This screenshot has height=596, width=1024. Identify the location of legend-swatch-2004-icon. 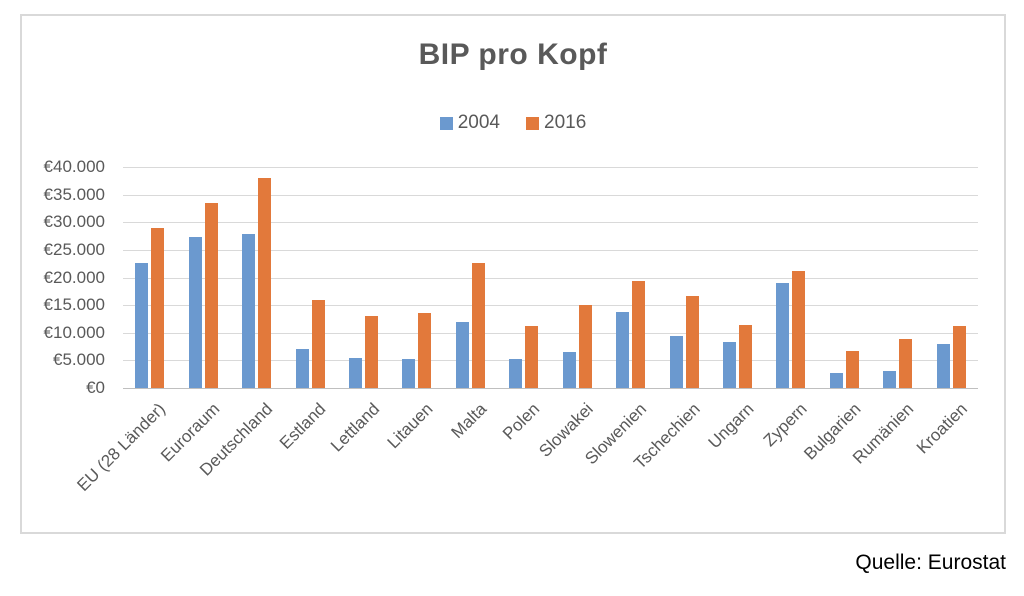
(446, 123).